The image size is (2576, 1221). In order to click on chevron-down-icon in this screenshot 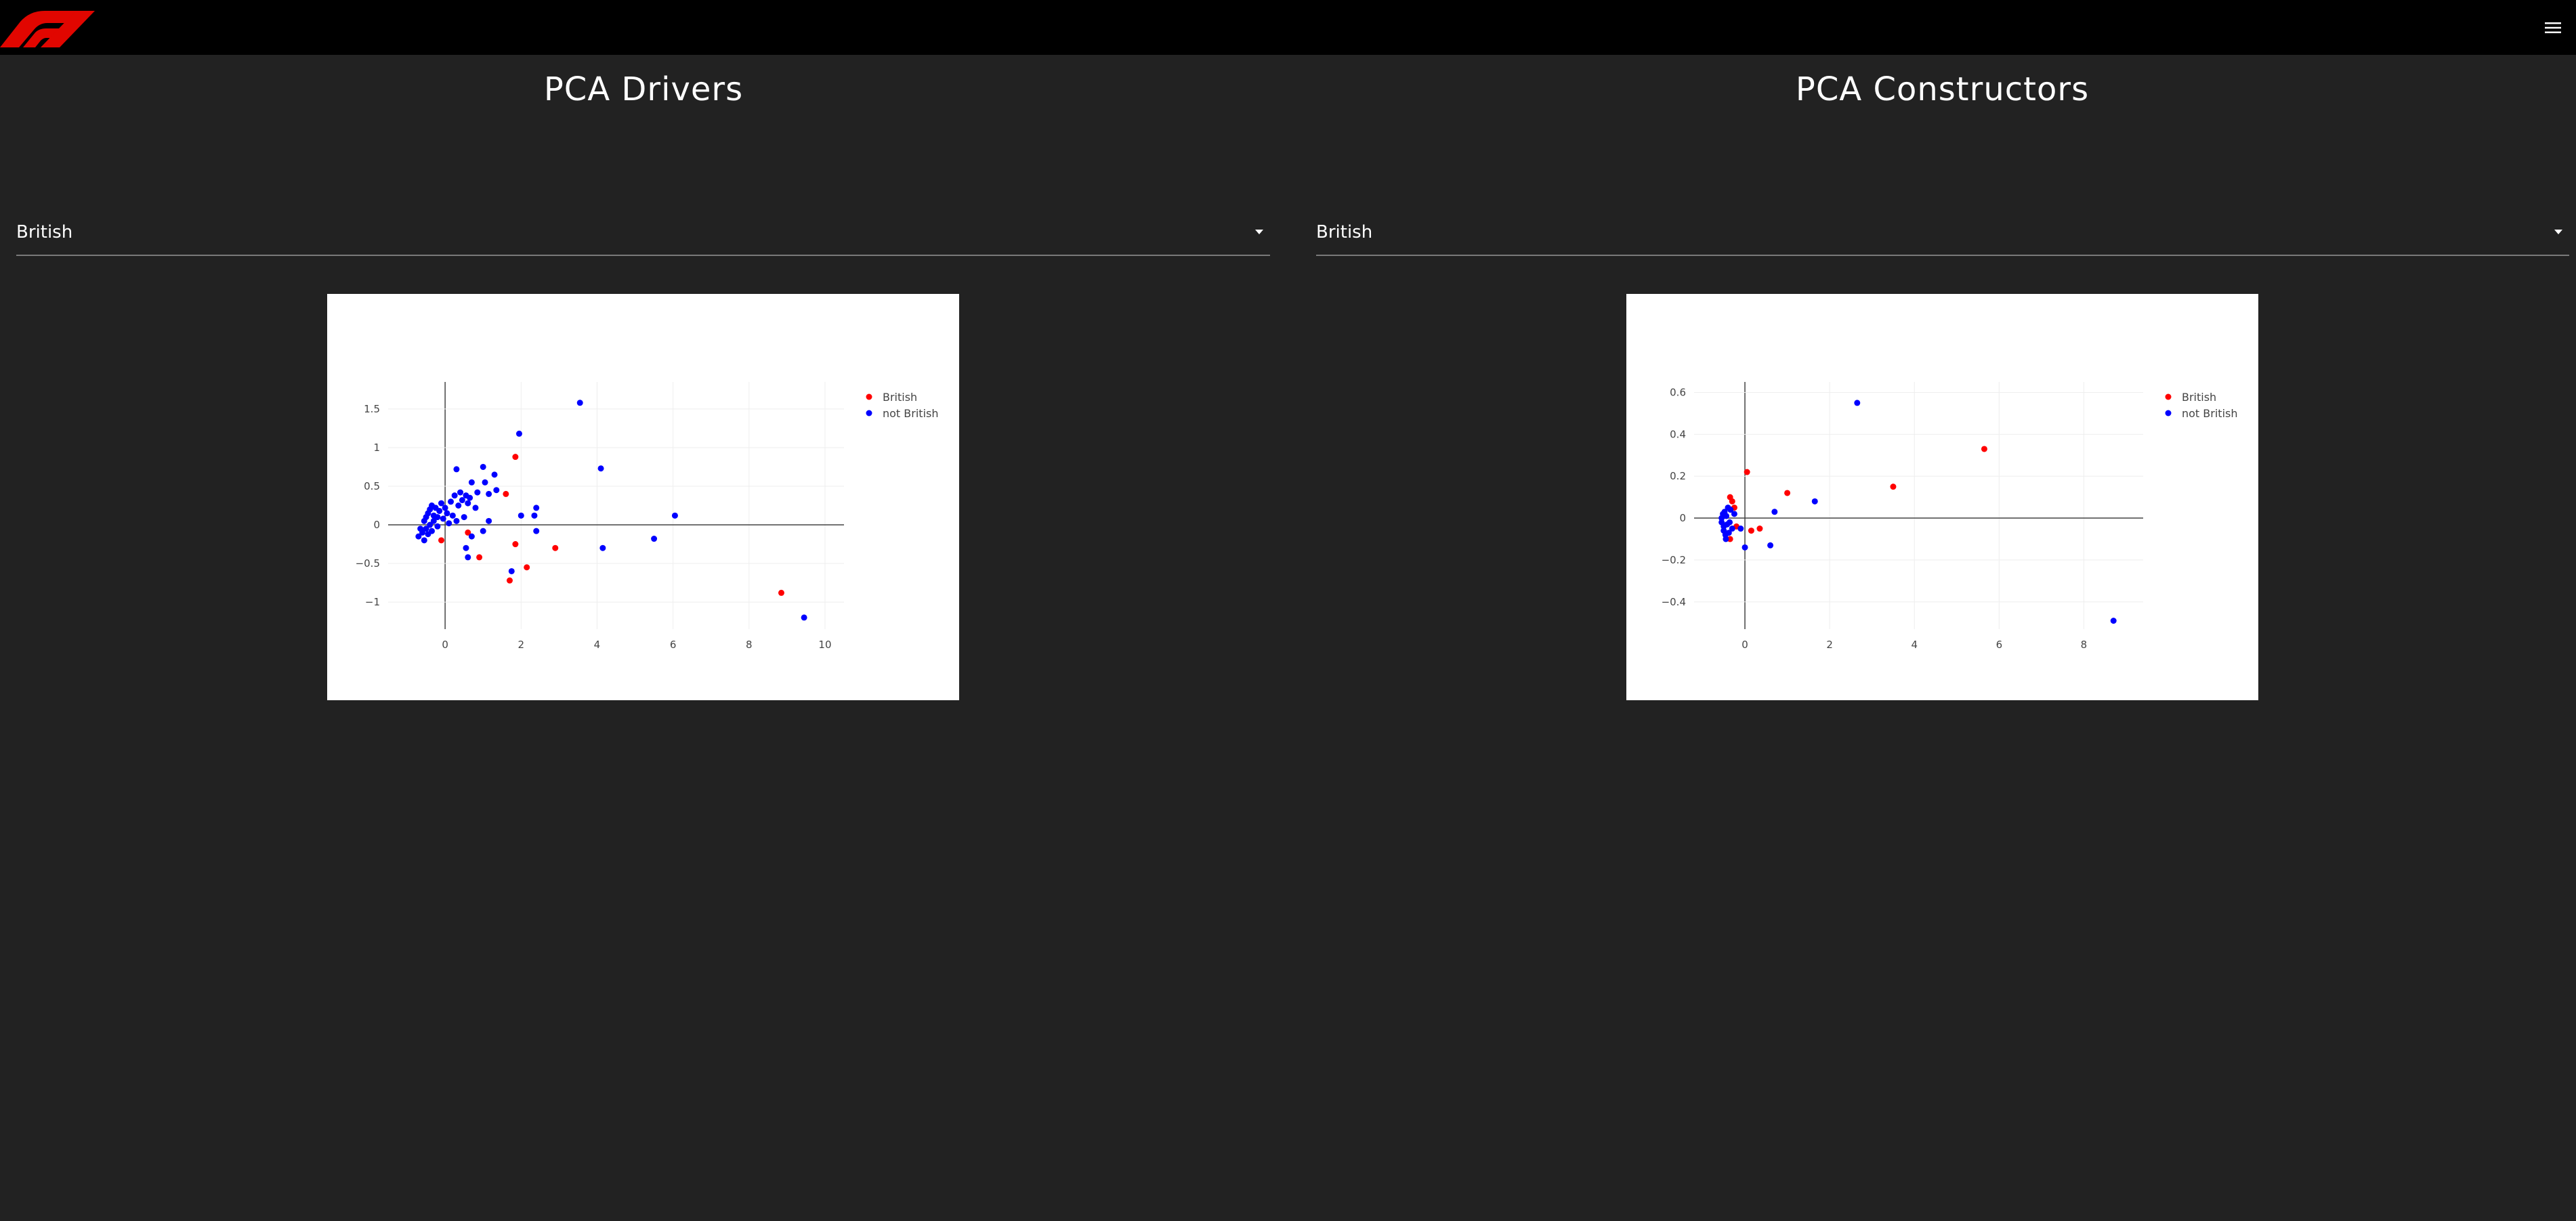, I will do `click(1259, 232)`.